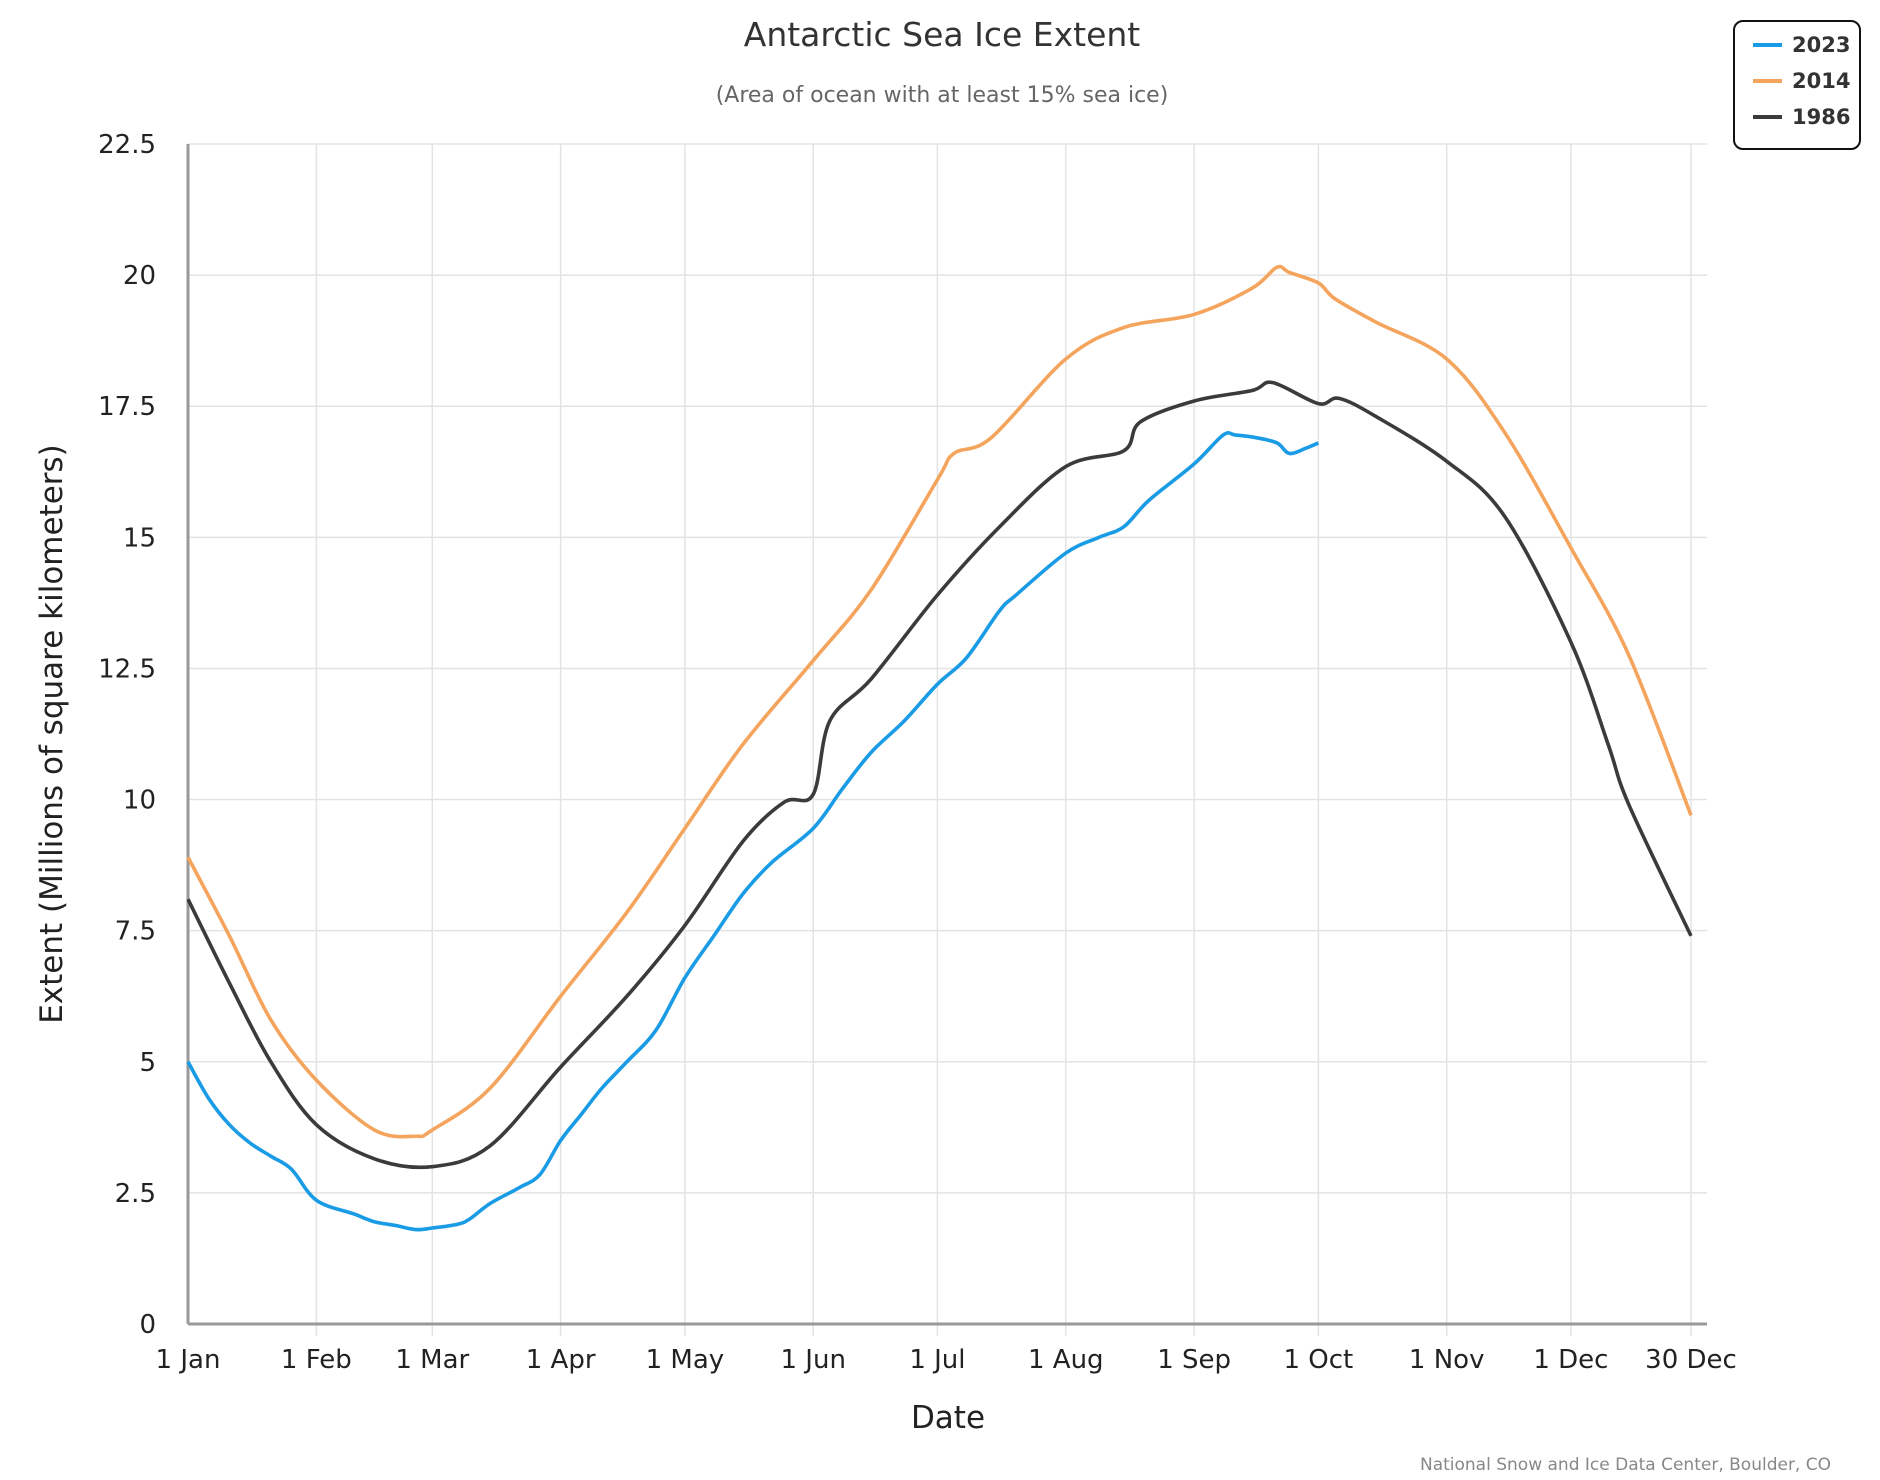 The height and width of the screenshot is (1480, 1880). I want to click on x-tick-label: 1 Apr, so click(561, 1360).